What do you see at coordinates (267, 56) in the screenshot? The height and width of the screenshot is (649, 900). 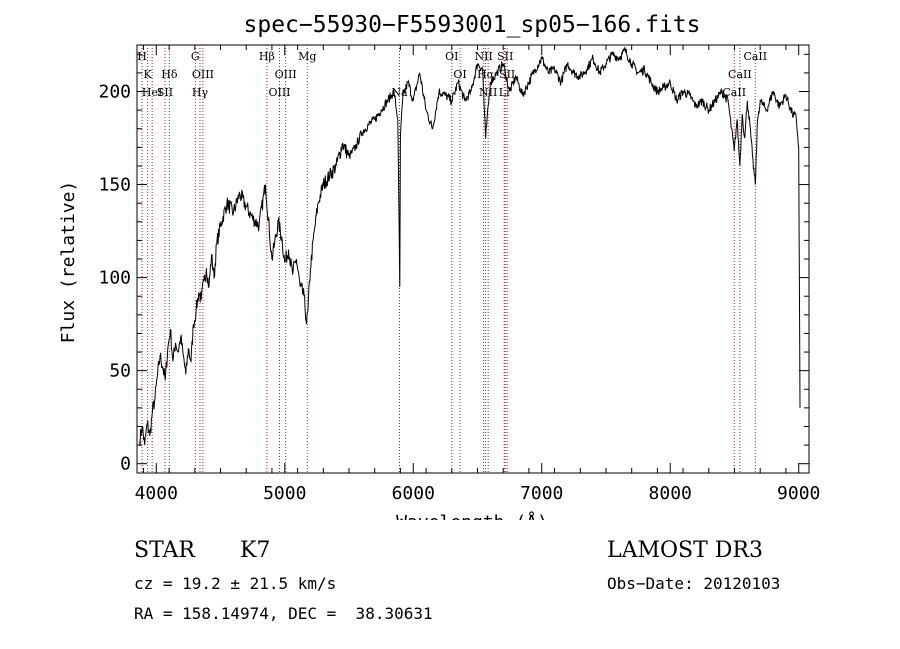 I see `marker-label-8: Hβ` at bounding box center [267, 56].